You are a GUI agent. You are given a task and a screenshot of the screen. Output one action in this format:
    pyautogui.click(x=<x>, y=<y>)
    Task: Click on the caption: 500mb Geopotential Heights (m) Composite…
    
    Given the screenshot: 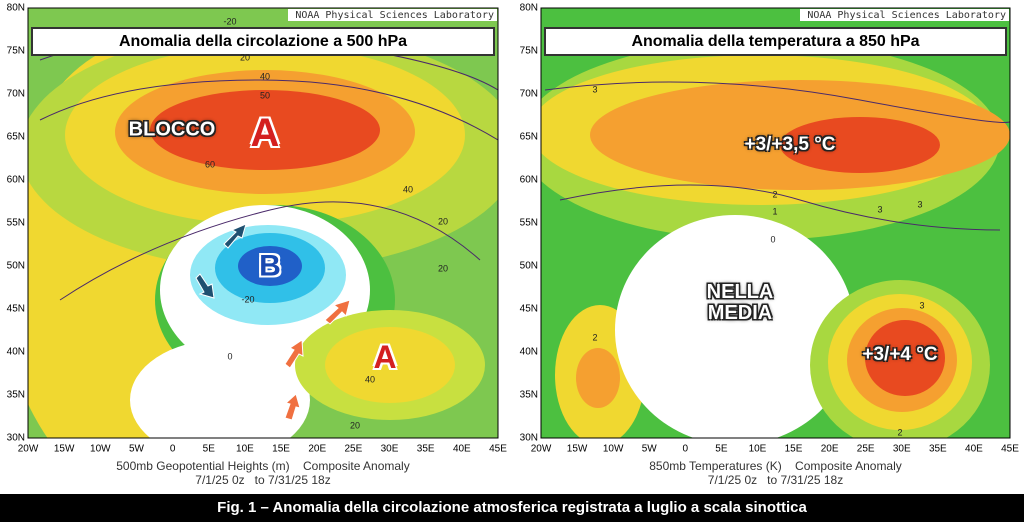 What is the action you would take?
    pyautogui.click(x=262, y=466)
    